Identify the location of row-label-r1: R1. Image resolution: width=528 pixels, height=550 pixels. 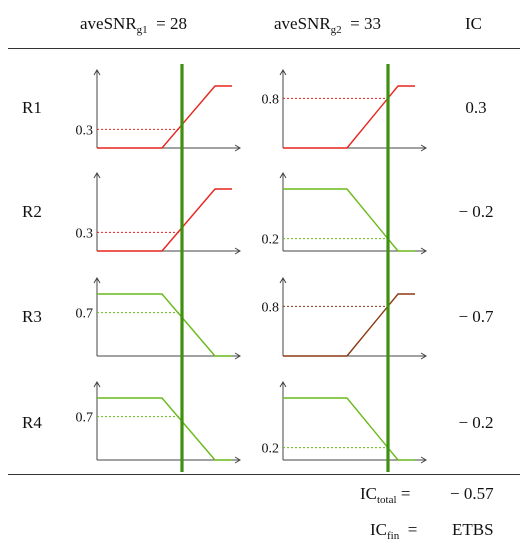
(32, 107).